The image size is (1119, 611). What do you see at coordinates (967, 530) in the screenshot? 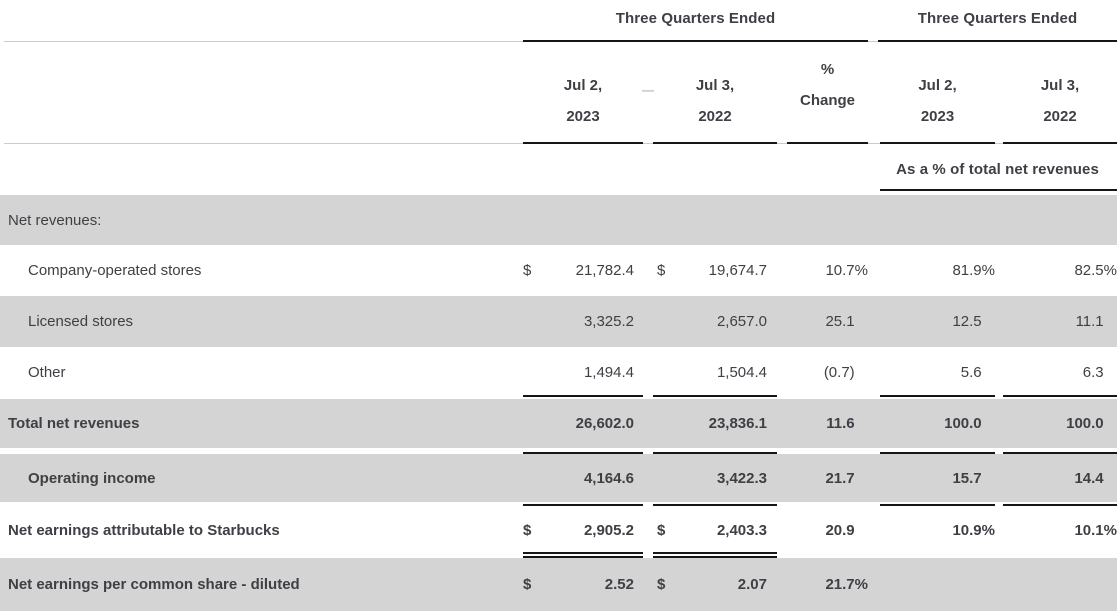
I see `value-pct-of-revenues-2023-number: 10.9` at bounding box center [967, 530].